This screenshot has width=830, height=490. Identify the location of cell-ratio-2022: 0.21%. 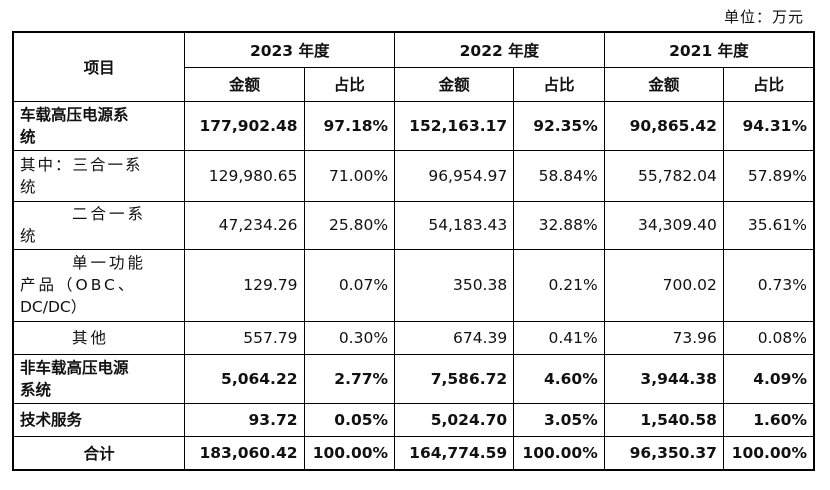
(559, 285).